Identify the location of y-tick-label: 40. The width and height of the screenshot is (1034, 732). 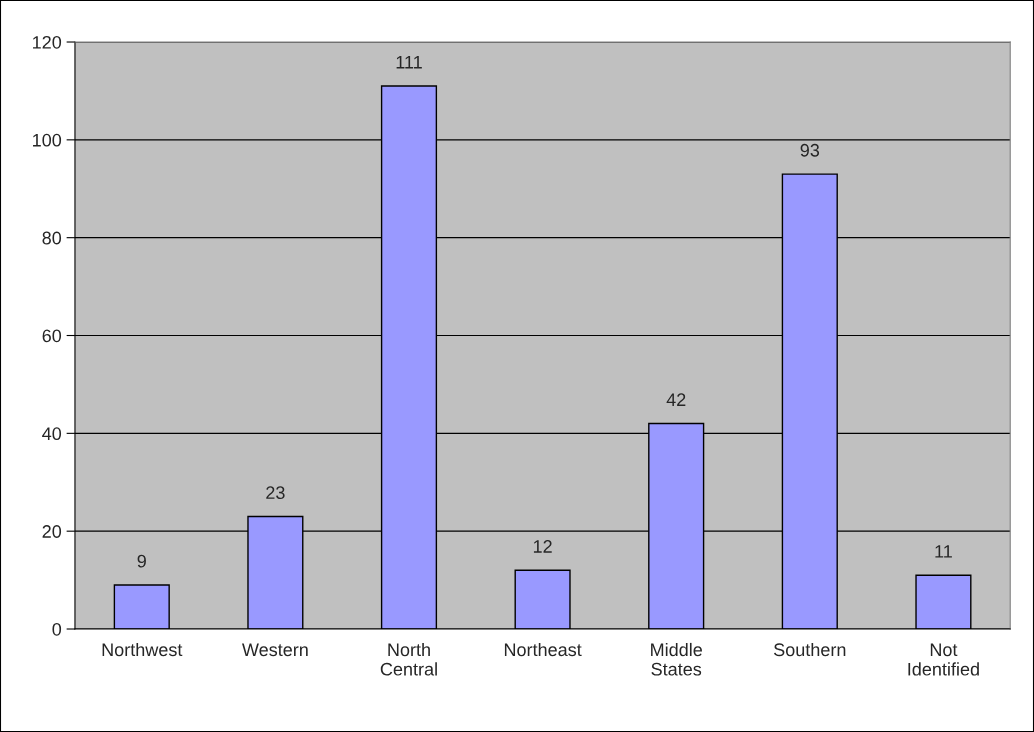
(52, 434).